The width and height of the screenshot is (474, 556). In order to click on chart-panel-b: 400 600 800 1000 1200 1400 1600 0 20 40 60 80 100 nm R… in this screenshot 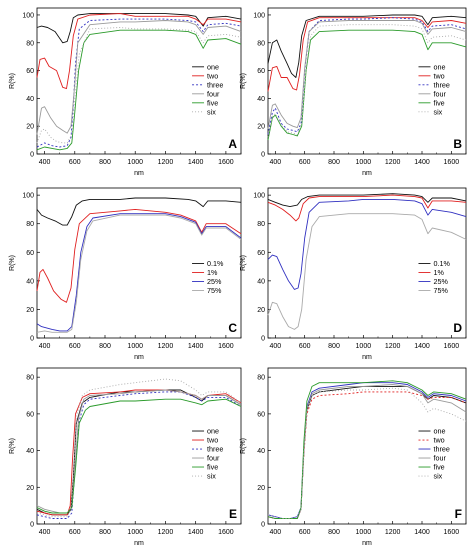, I will do `click(353, 92)`.